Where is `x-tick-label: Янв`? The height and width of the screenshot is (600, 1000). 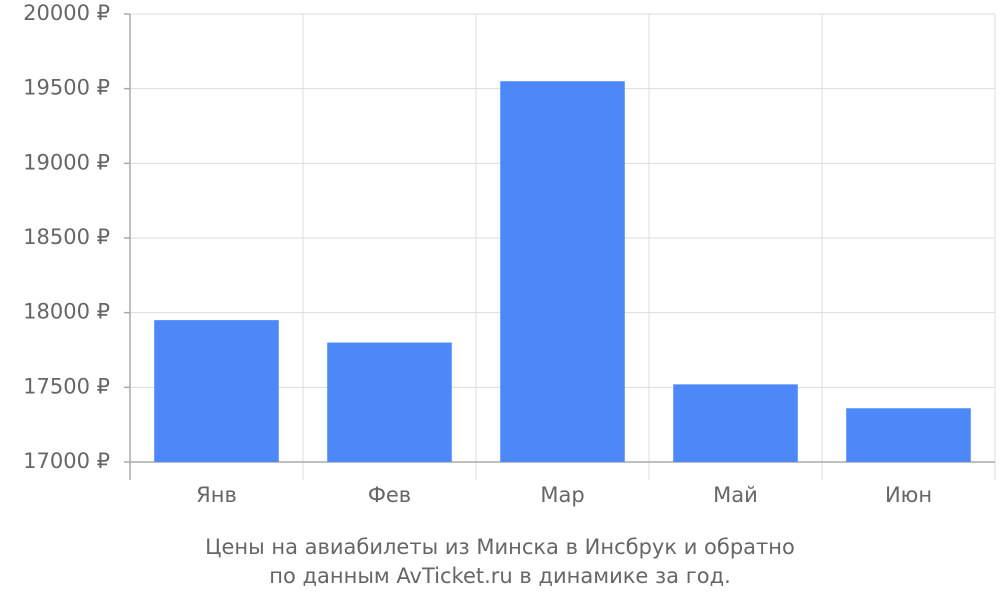
x-tick-label: Янв is located at coordinates (216, 495).